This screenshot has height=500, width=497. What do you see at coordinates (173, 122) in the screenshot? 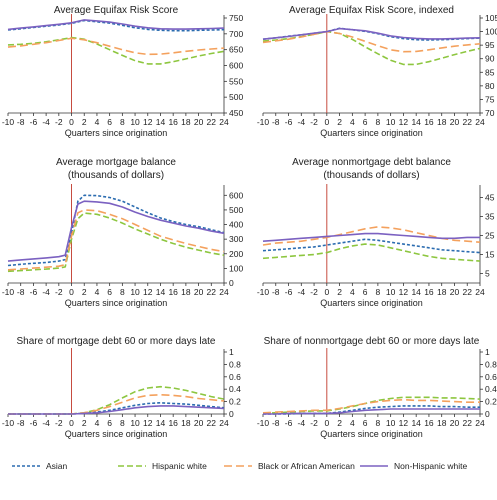
I see `x-tick-label: 16` at bounding box center [173, 122].